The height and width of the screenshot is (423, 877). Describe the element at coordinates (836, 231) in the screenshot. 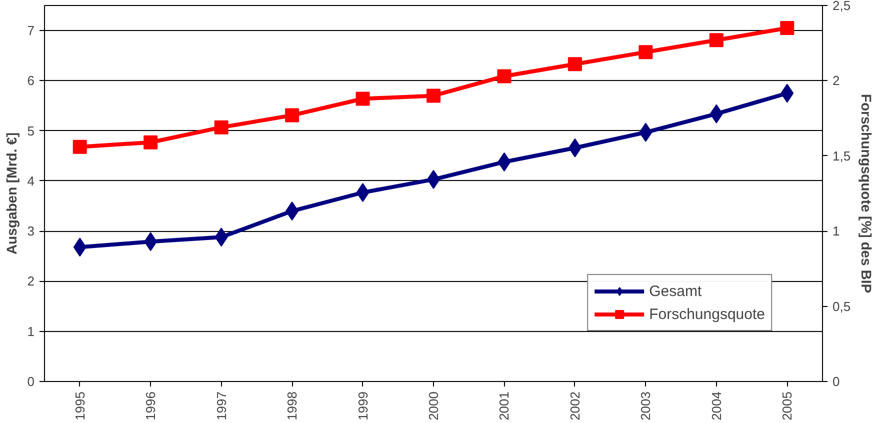

I see `y2-tick-label: 1` at that location.